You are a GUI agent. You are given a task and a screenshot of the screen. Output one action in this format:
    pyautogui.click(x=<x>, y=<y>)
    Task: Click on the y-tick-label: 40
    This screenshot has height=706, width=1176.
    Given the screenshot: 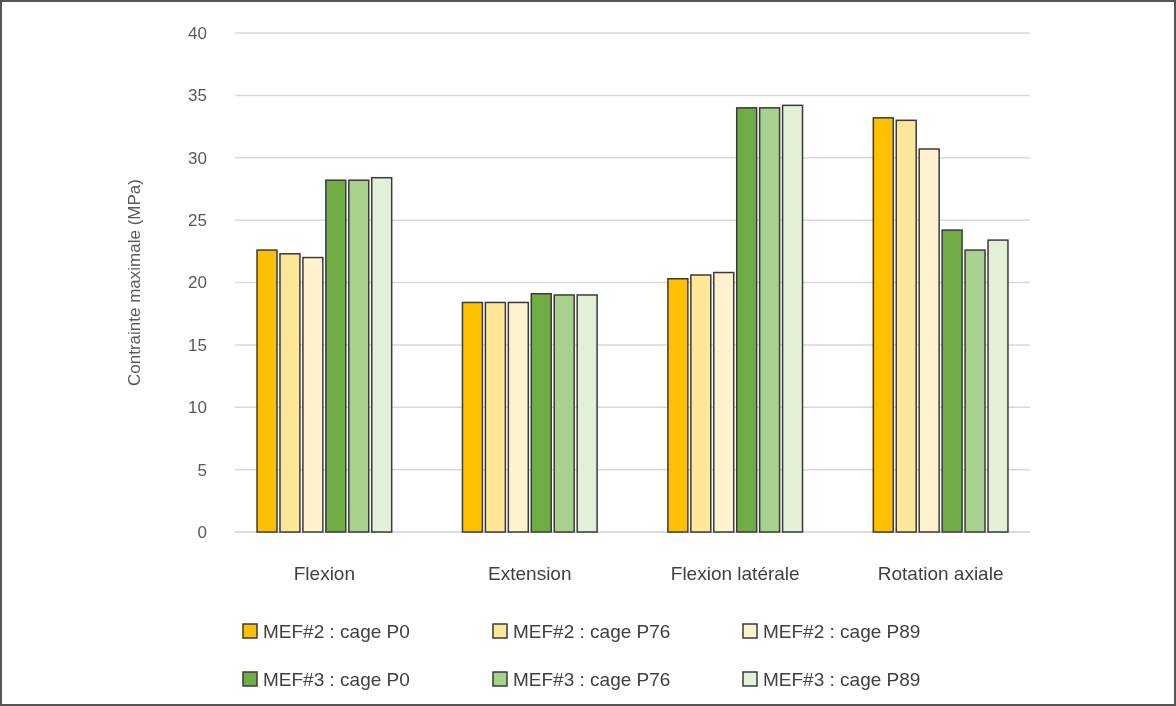 What is the action you would take?
    pyautogui.click(x=197, y=33)
    